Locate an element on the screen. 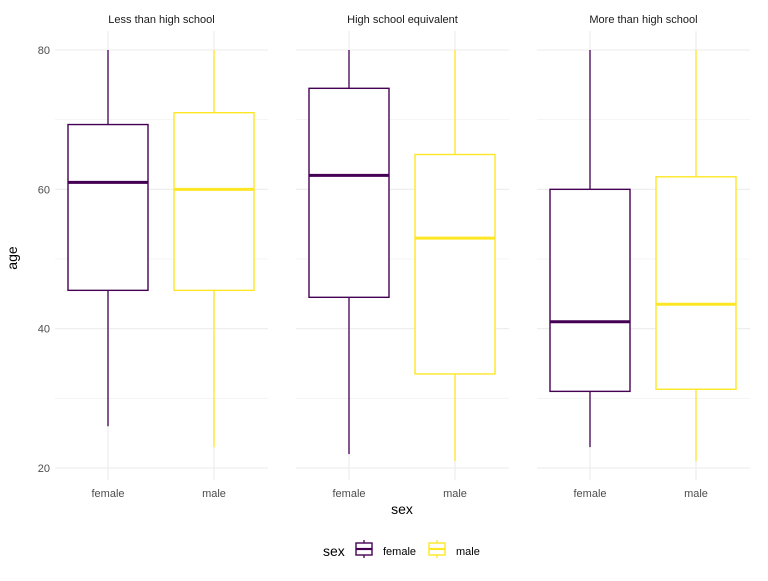  legend-item-female: female is located at coordinates (385, 549).